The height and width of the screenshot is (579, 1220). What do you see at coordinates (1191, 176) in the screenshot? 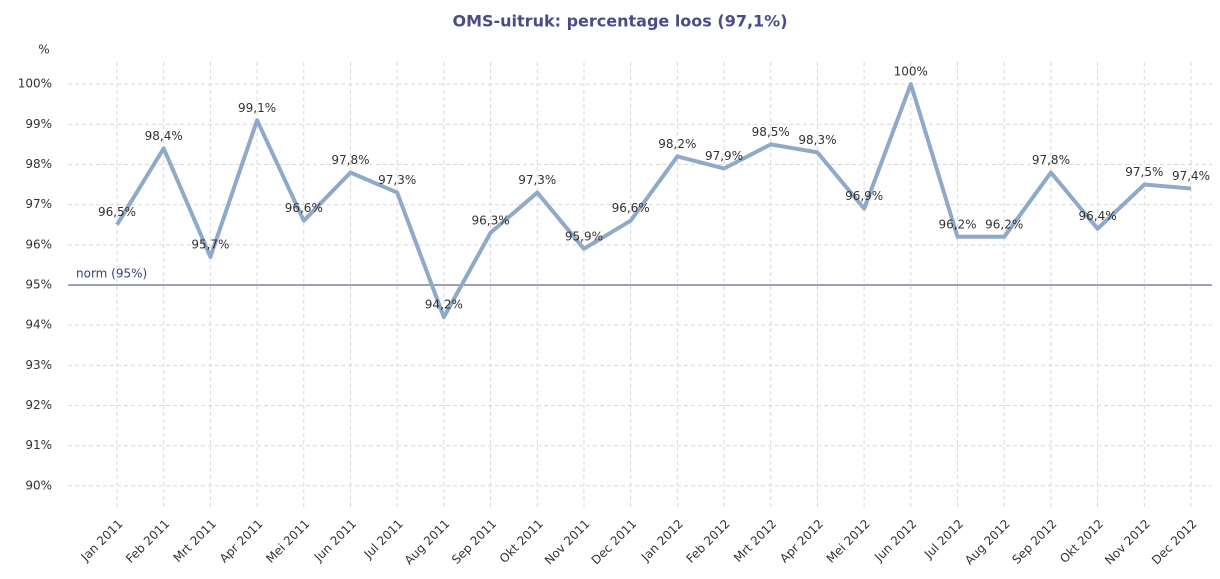
I see `data-label: 97,4%` at bounding box center [1191, 176].